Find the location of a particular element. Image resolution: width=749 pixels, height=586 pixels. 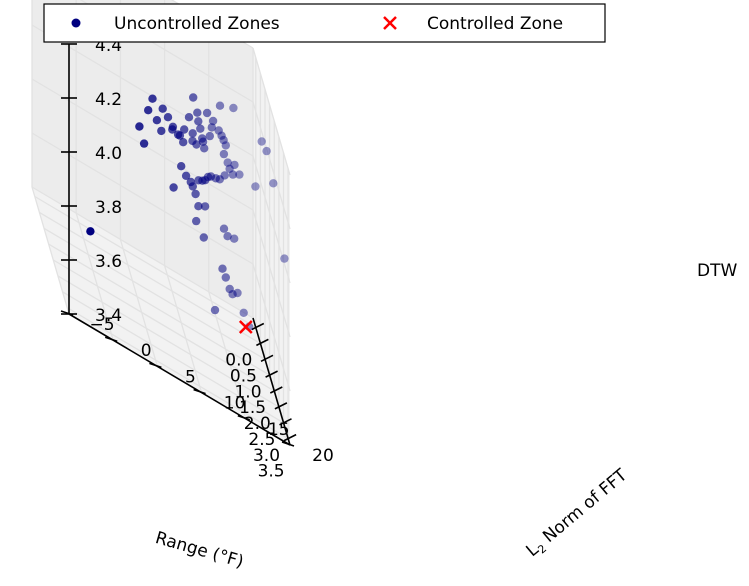

data-points is located at coordinates (187, 213).